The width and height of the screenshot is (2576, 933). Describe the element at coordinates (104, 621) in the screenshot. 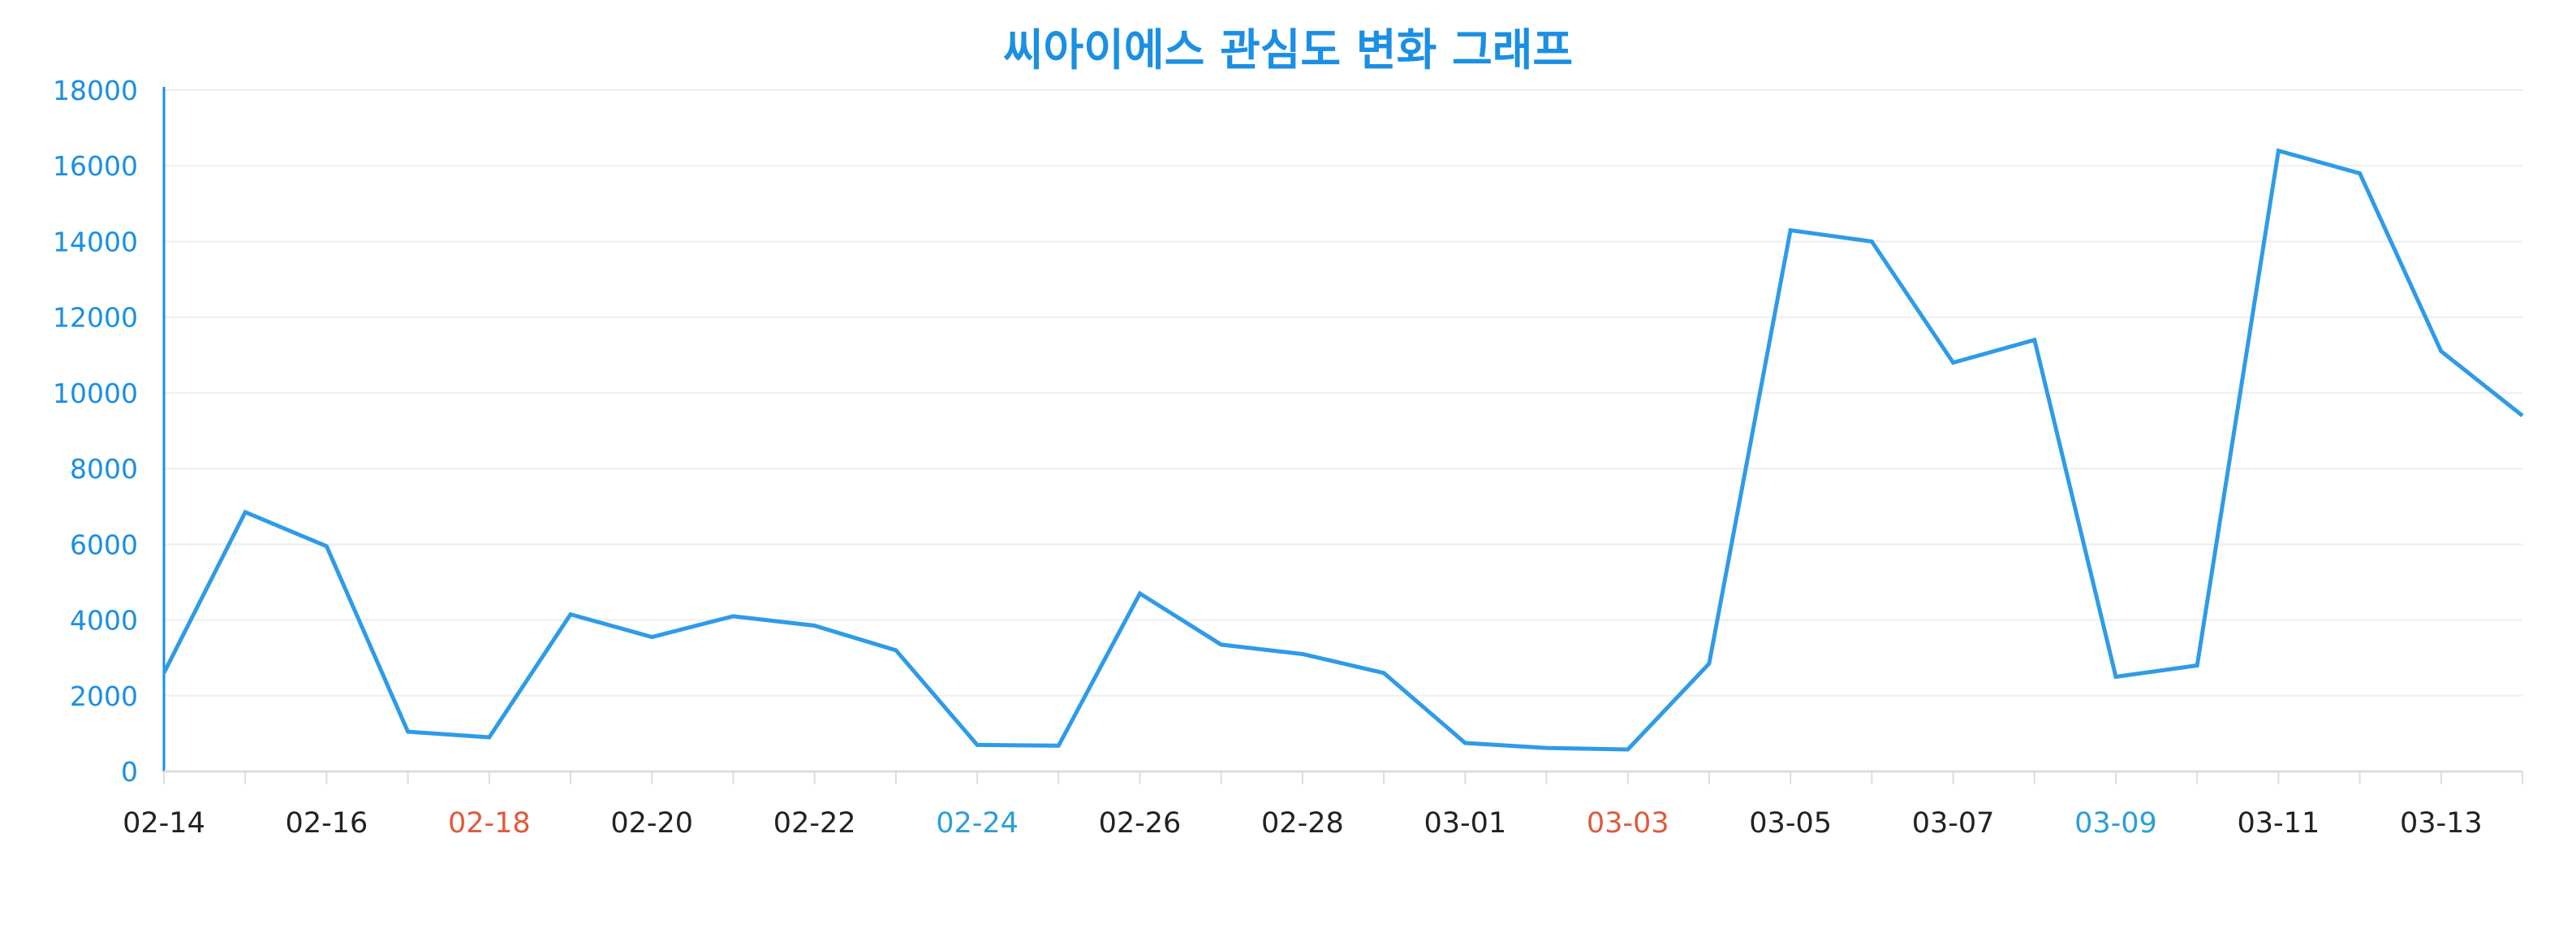

I see `y-tick-label: 4000` at that location.